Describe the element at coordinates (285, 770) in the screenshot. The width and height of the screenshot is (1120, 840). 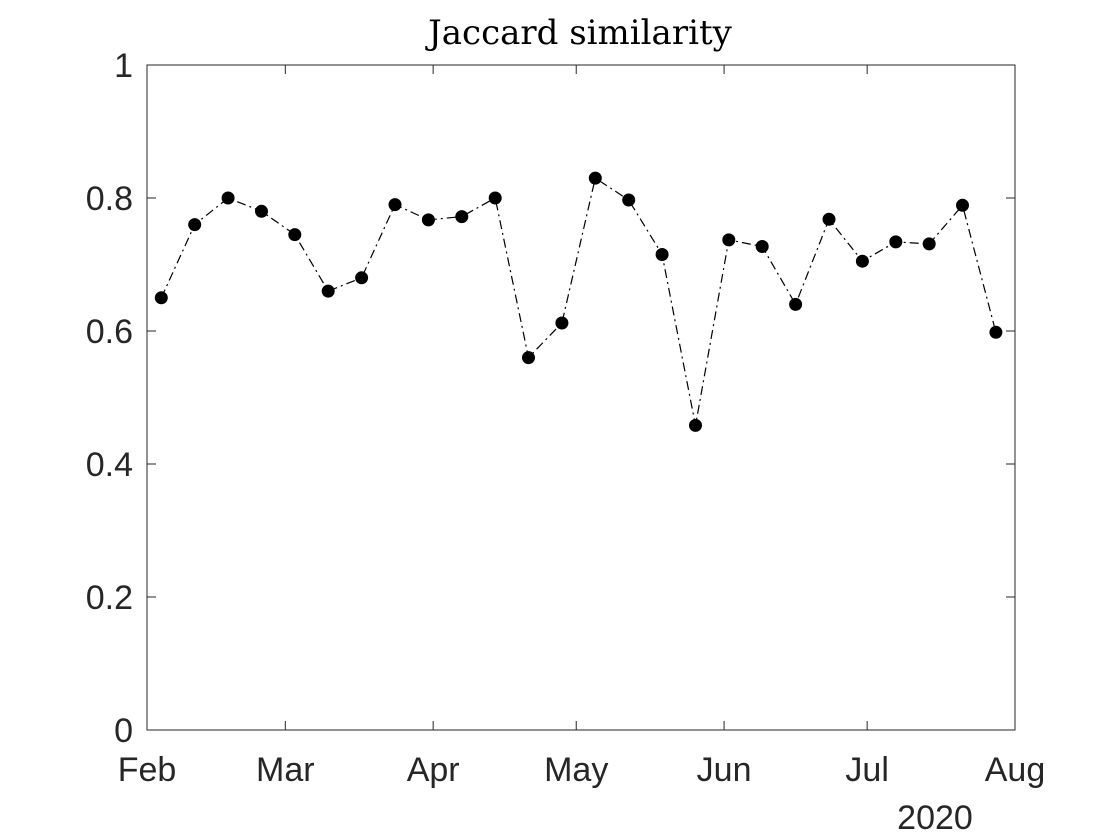
I see `x-tick-label: Mar` at that location.